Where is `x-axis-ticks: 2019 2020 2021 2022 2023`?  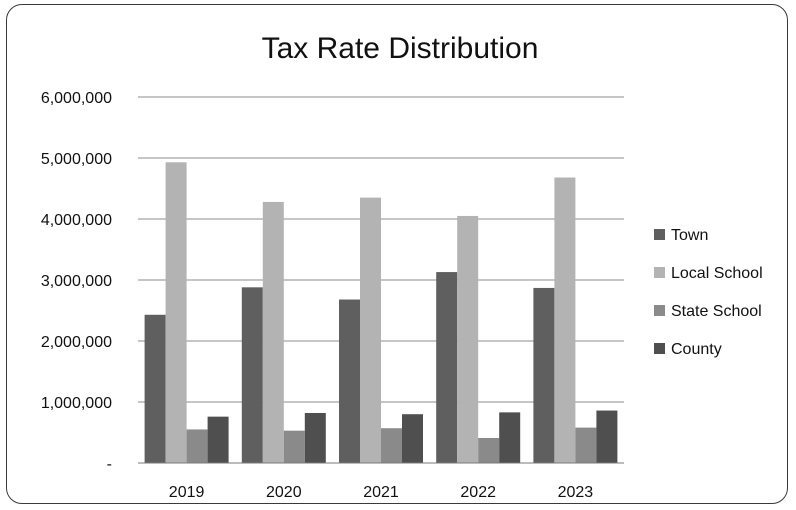
x-axis-ticks: 2019 2020 2021 2022 2023 is located at coordinates (381, 492).